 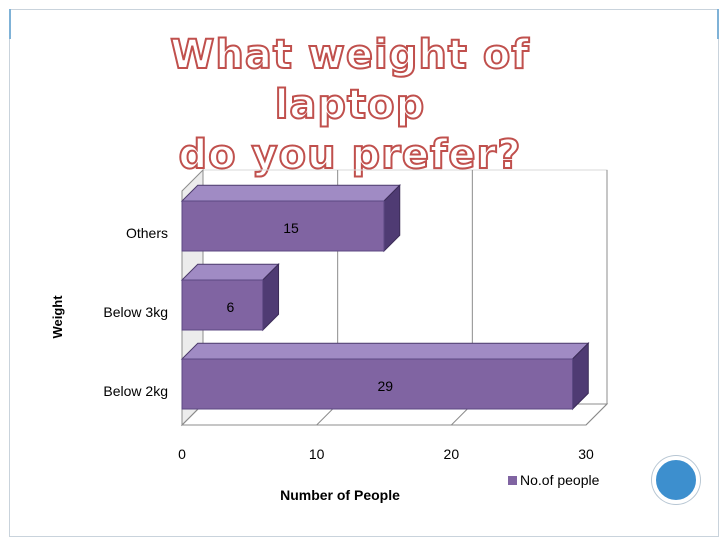 I want to click on gridline-floor, so click(x=596, y=414).